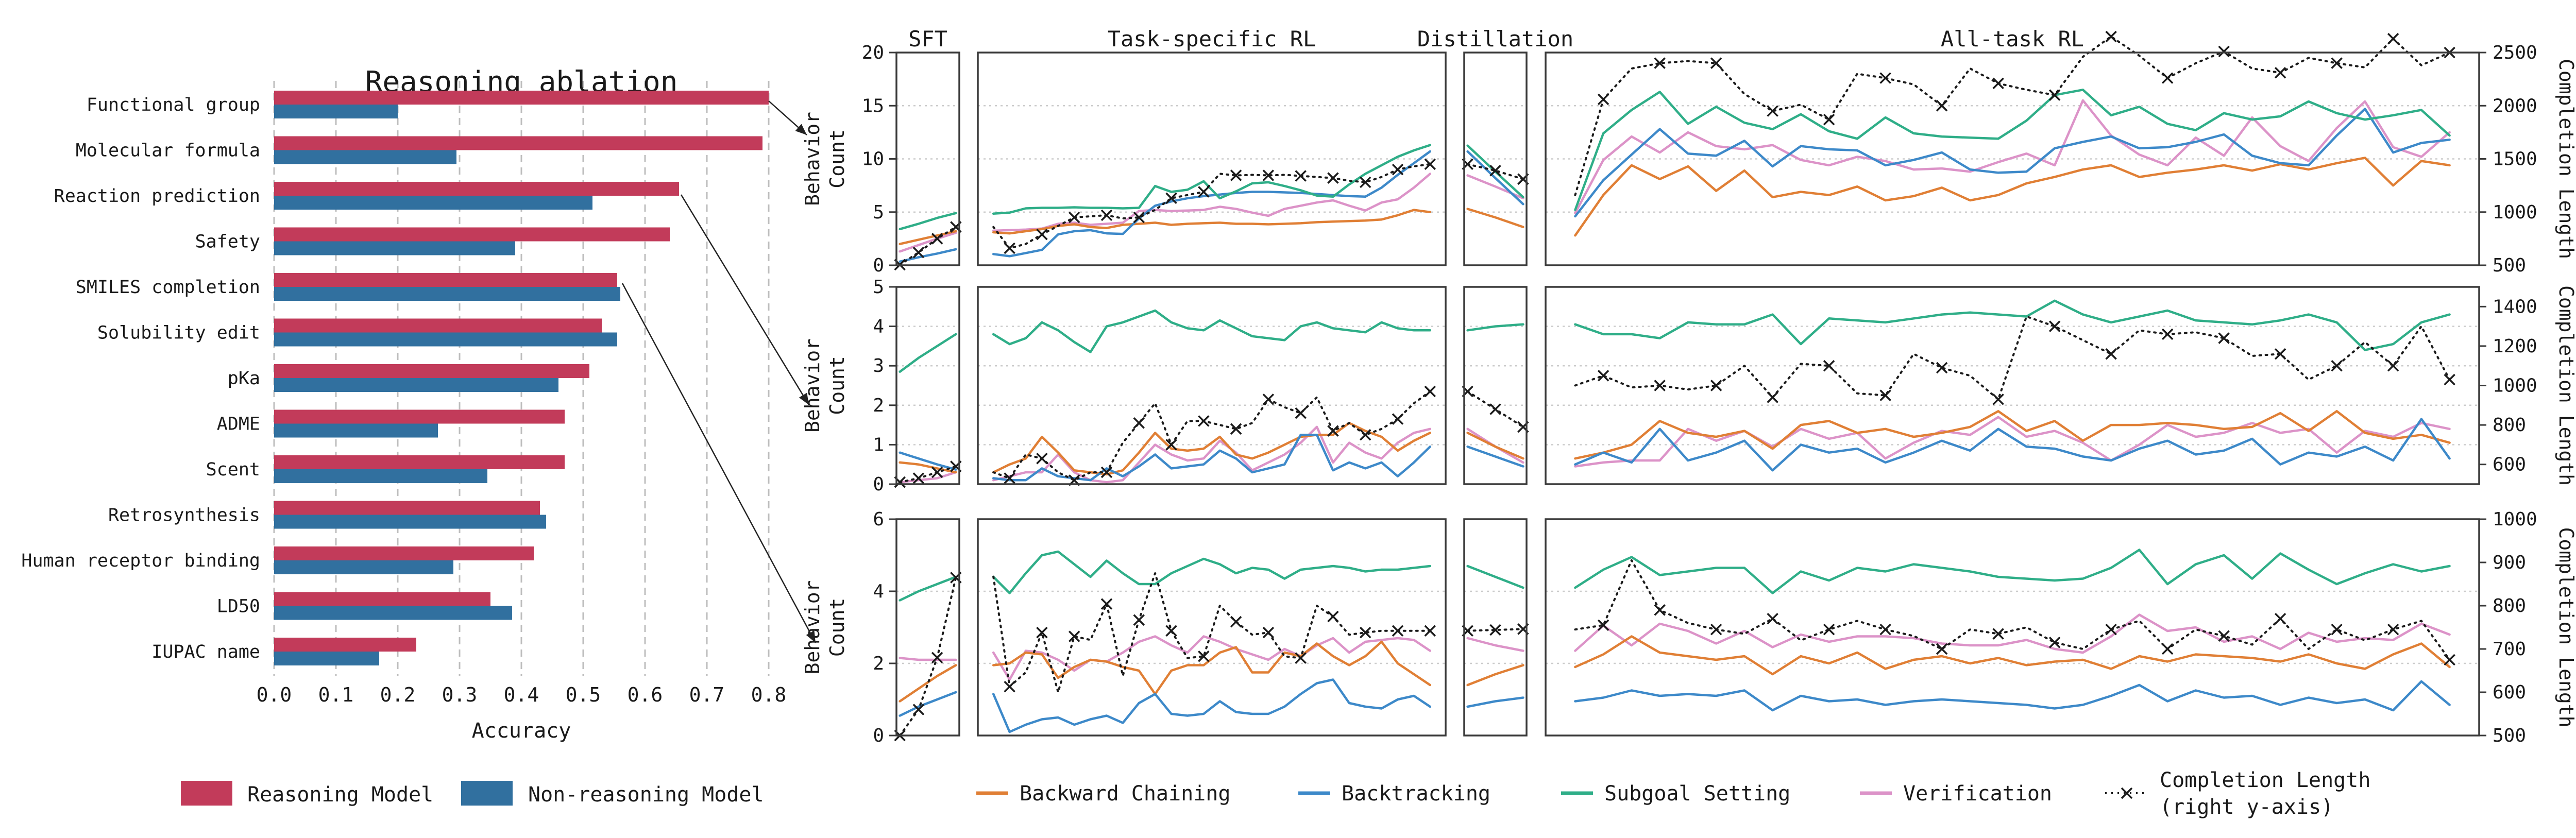 Image resolution: width=2576 pixels, height=838 pixels. I want to click on bar-xtick-label: 0.7, so click(707, 694).